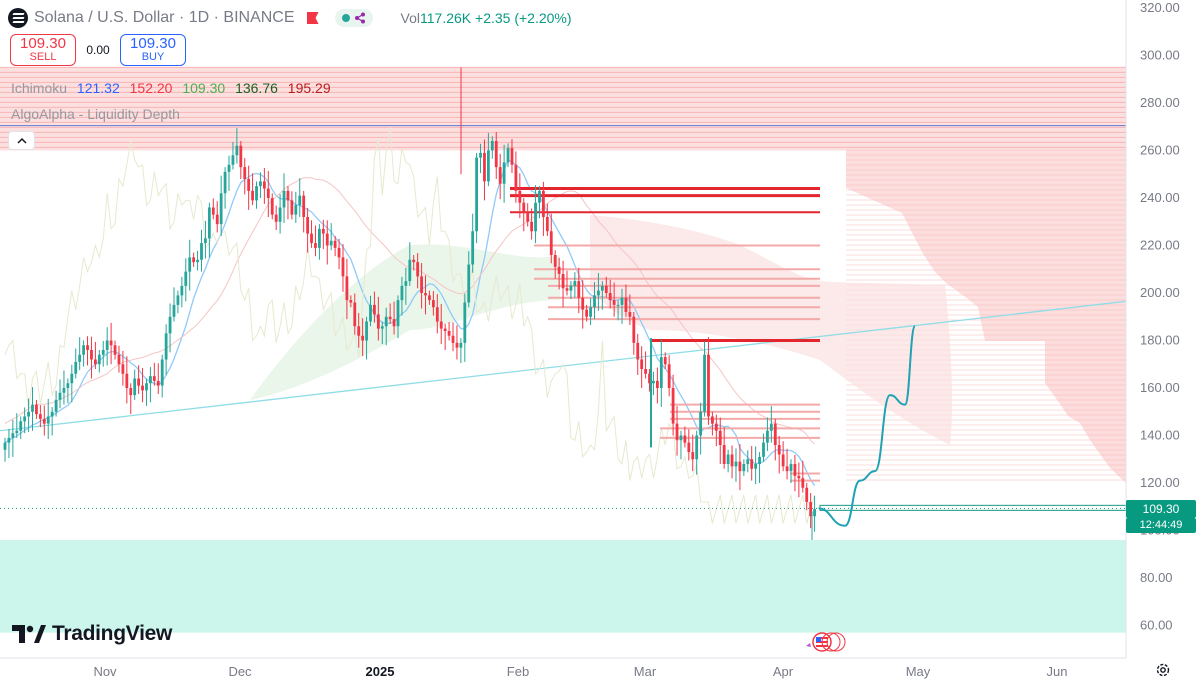 The image size is (1200, 683). I want to click on time-tick-label: Feb, so click(518, 671).